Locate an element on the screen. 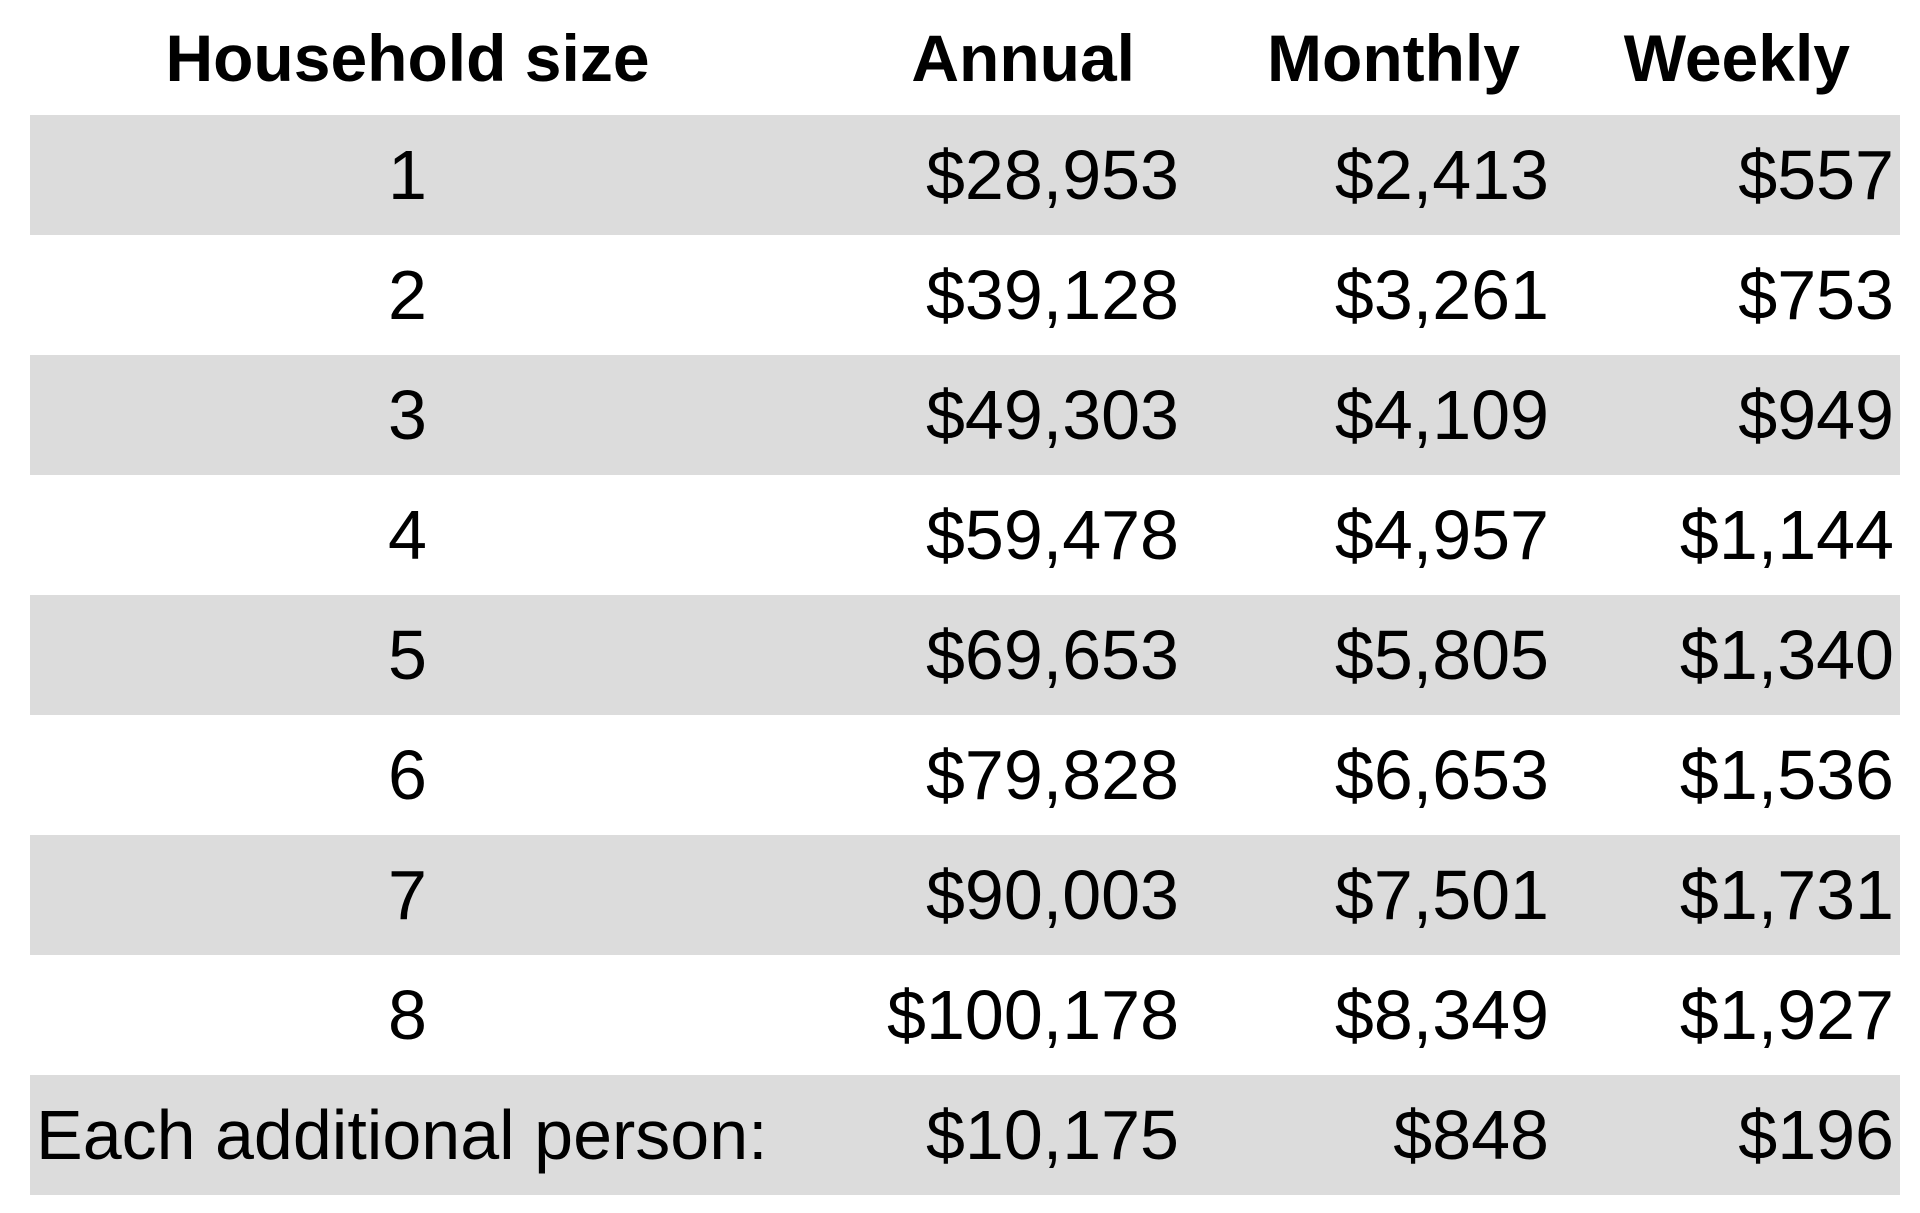  cell-household-size: 5 is located at coordinates (407, 655).